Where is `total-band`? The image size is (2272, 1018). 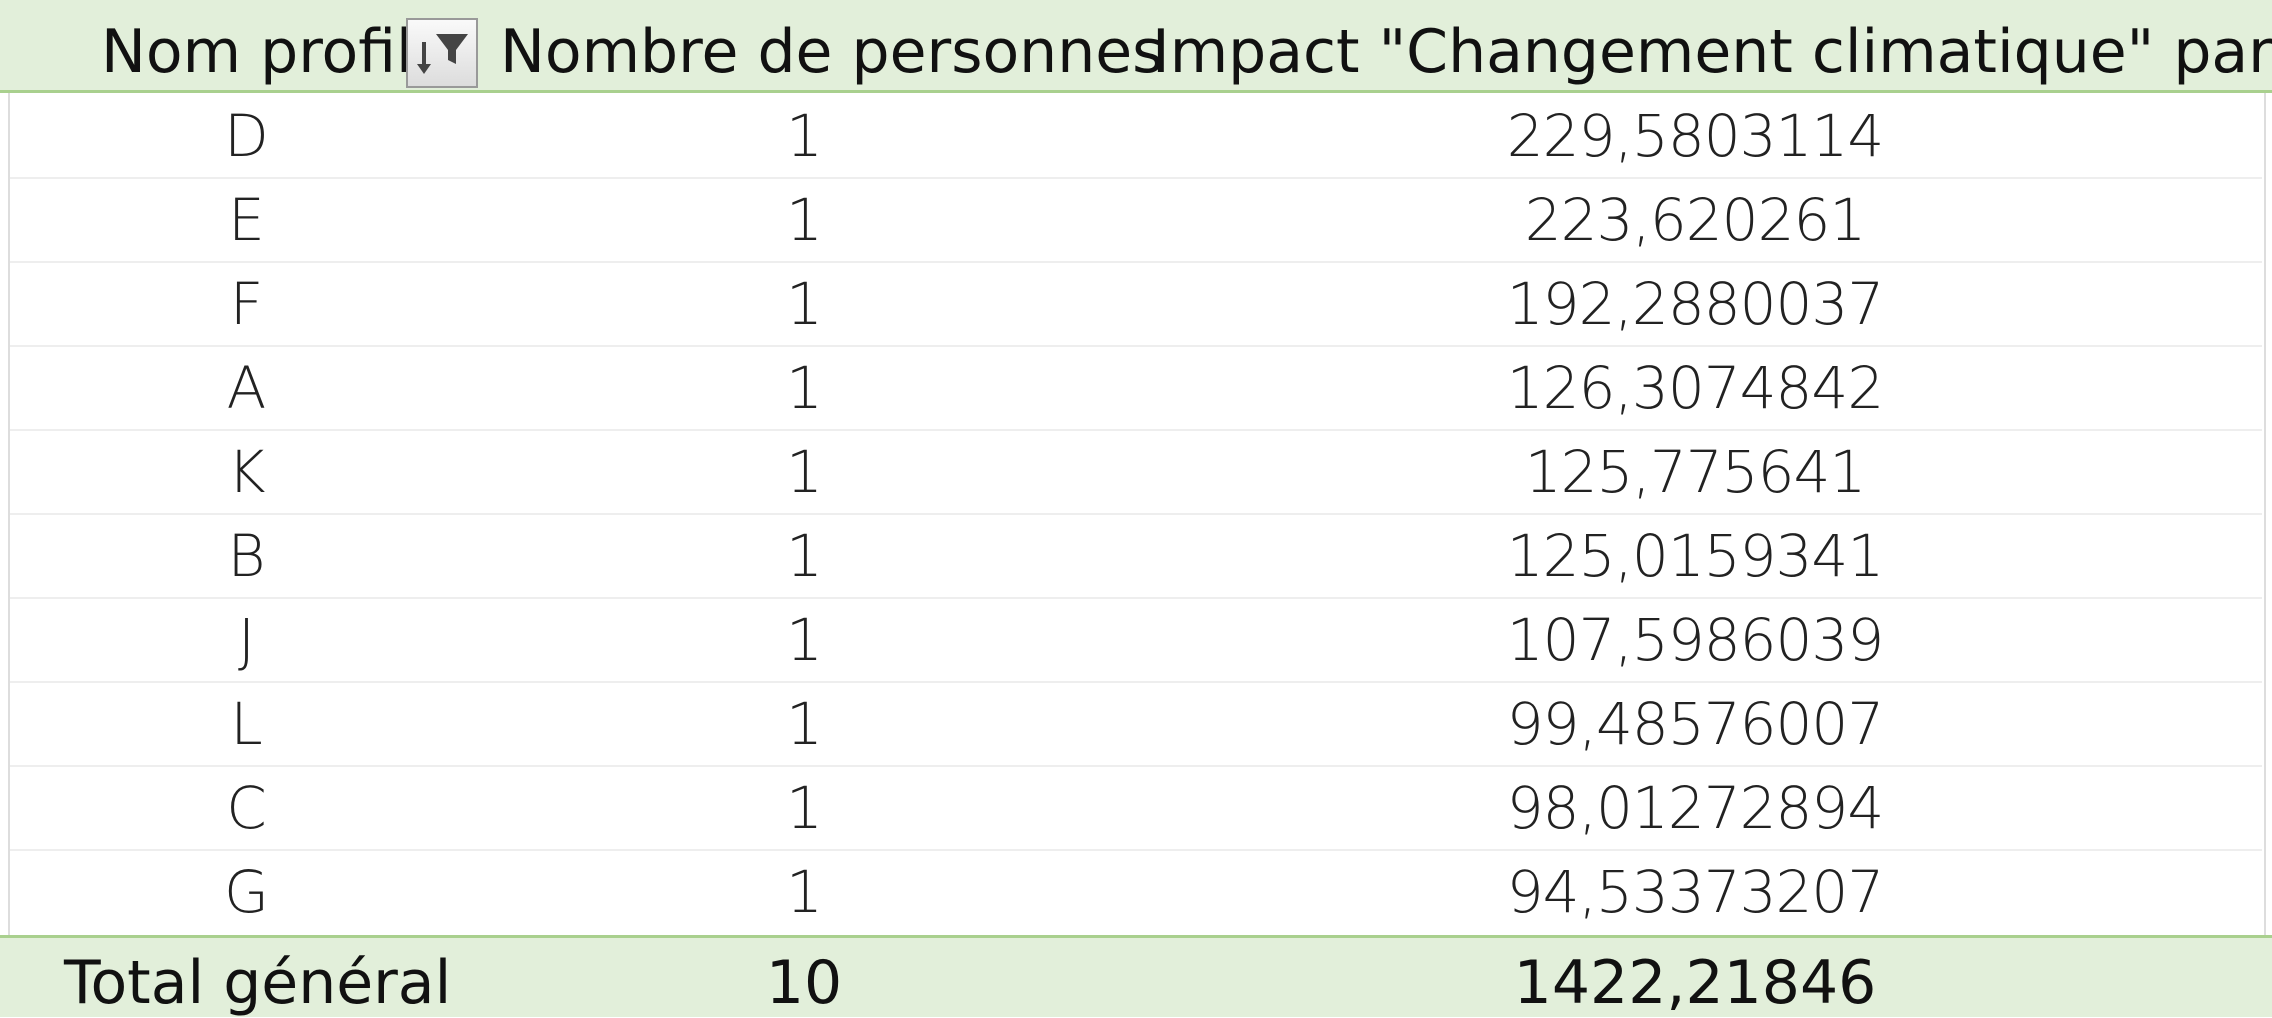 total-band is located at coordinates (1136, 976).